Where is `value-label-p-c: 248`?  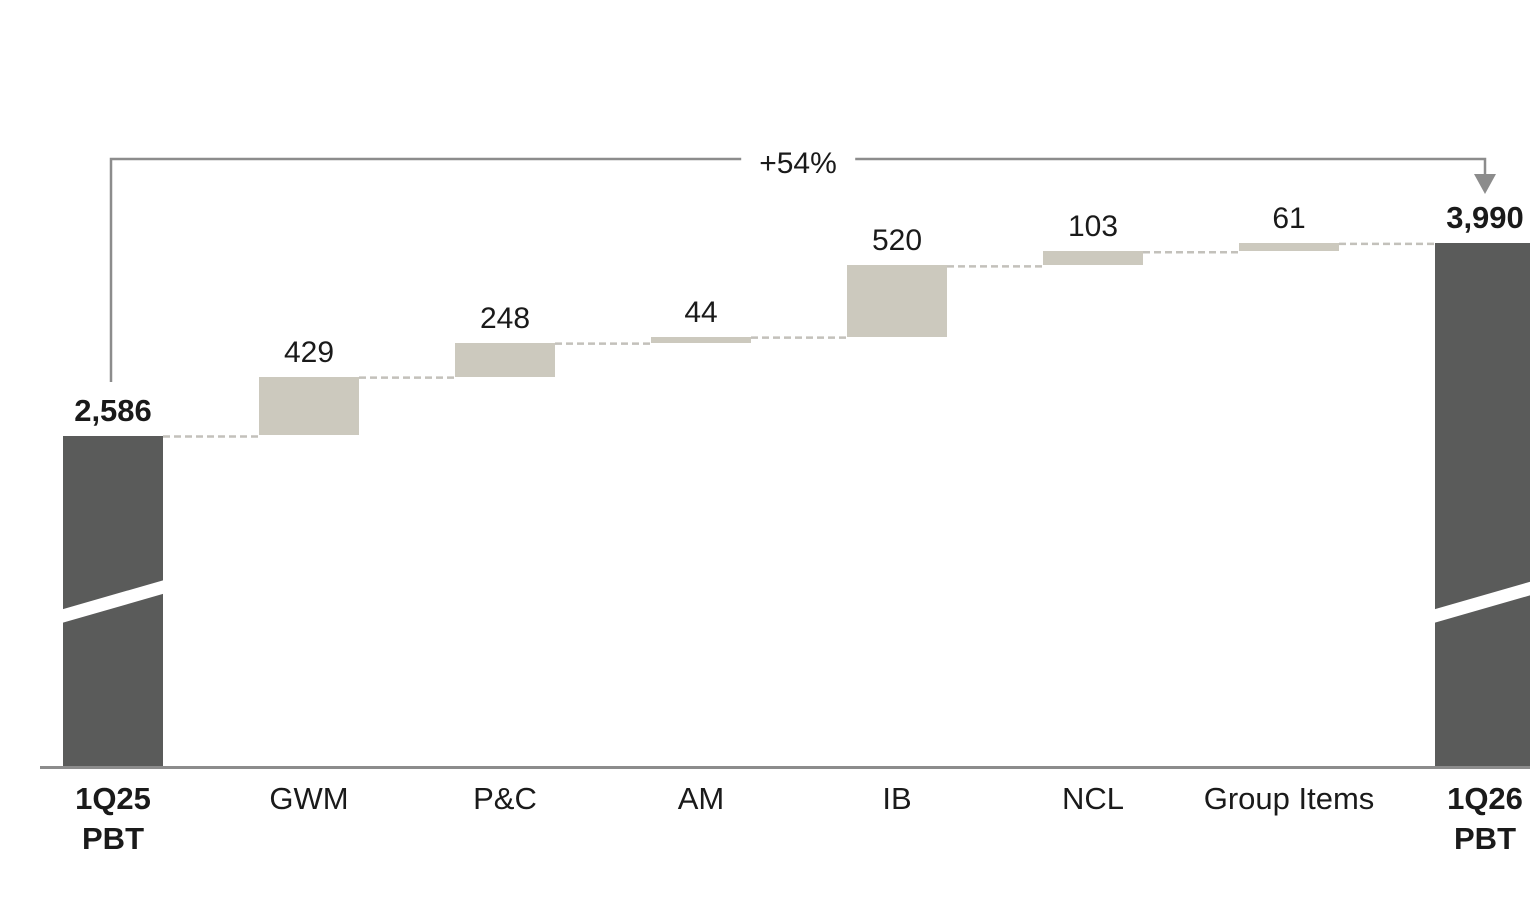 value-label-p-c: 248 is located at coordinates (505, 318).